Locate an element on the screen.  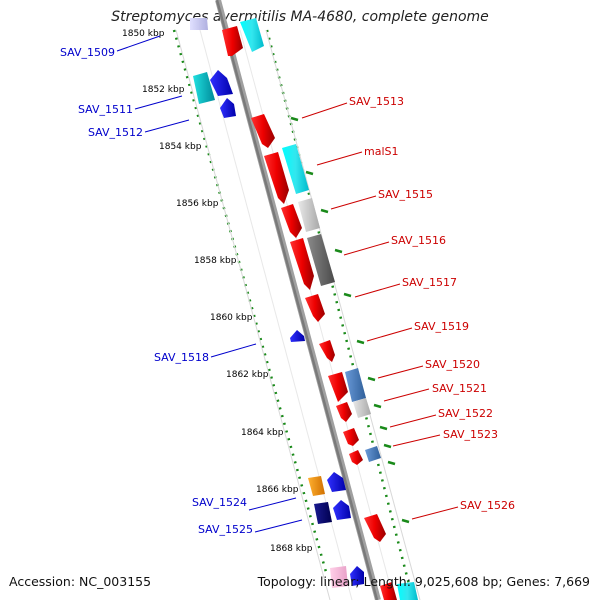
gene-label: SAV_1517 is located at coordinates (429, 282).